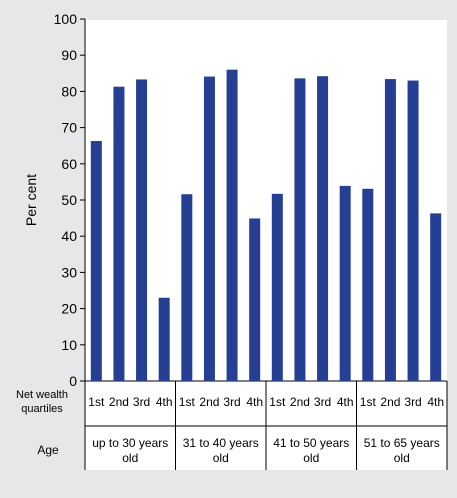 The width and height of the screenshot is (457, 498). I want to click on y-tick-label: 40, so click(69, 236).